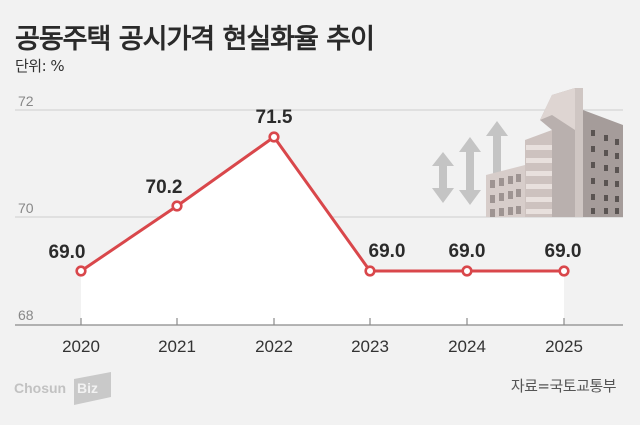 The image size is (640, 425). I want to click on ytick-70: 70, so click(26, 208).